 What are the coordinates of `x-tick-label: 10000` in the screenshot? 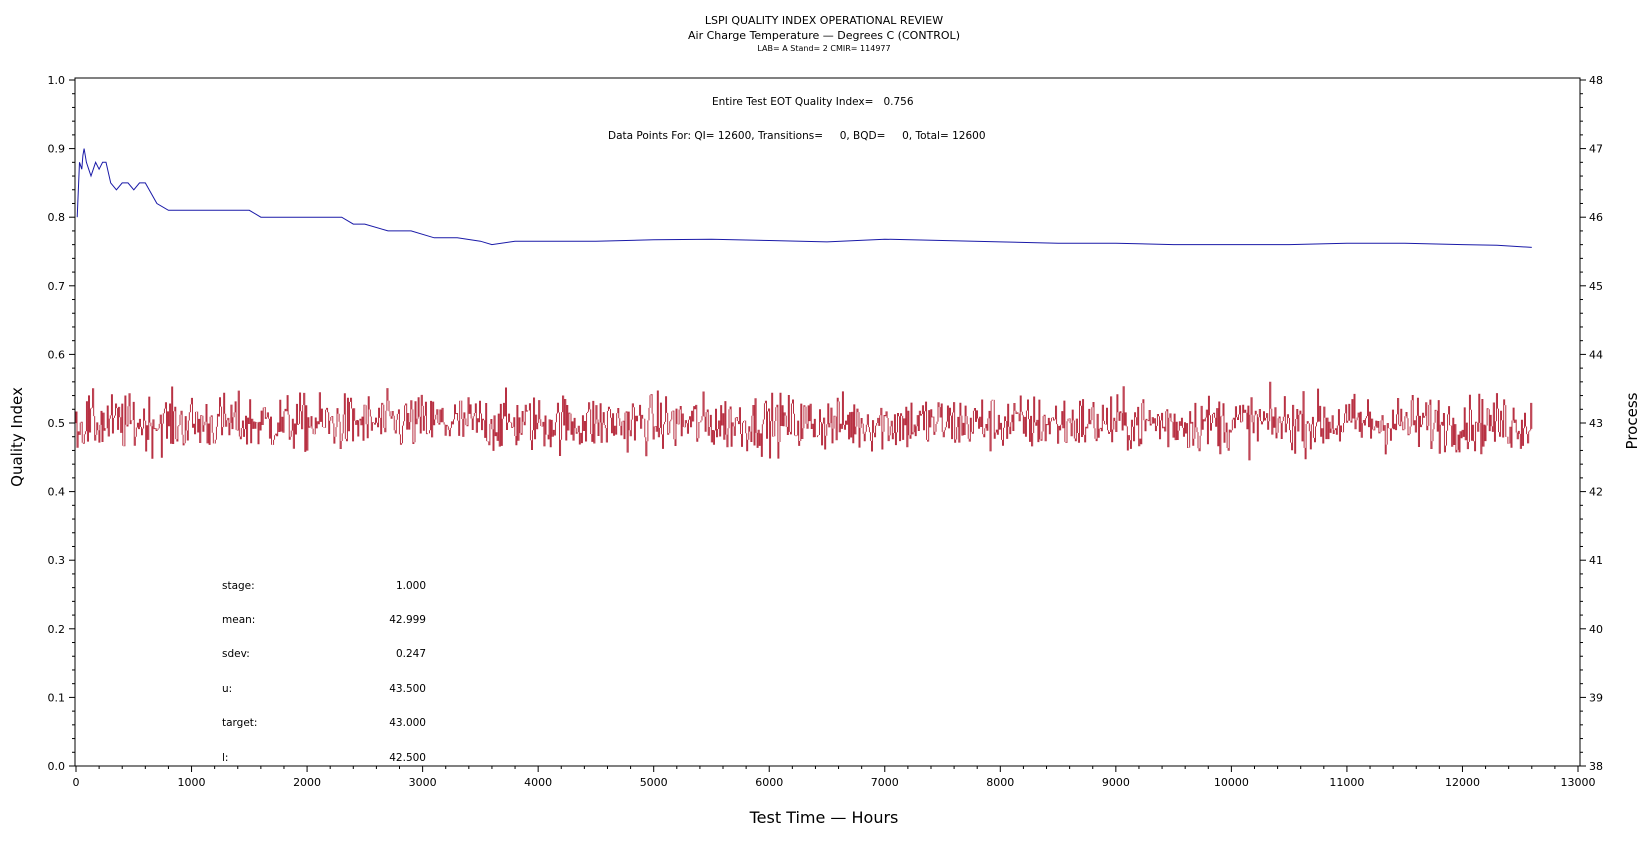 It's located at (1231, 782).